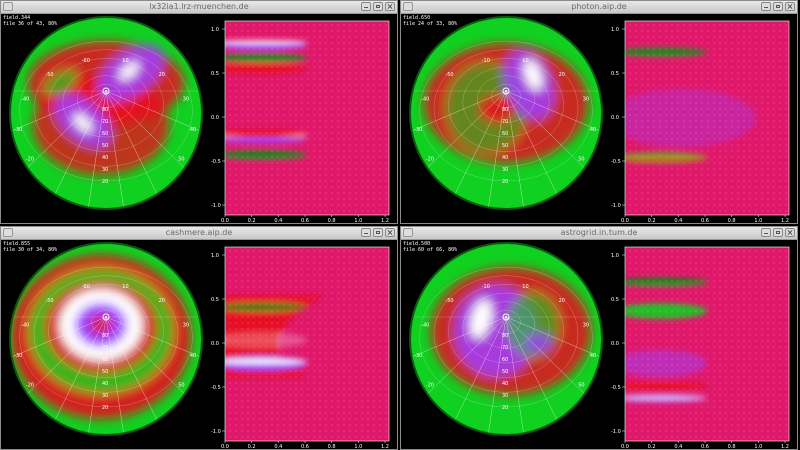 This screenshot has height=450, width=800. I want to click on window-titlebar: astrogrid.in.tum.de, so click(599, 233).